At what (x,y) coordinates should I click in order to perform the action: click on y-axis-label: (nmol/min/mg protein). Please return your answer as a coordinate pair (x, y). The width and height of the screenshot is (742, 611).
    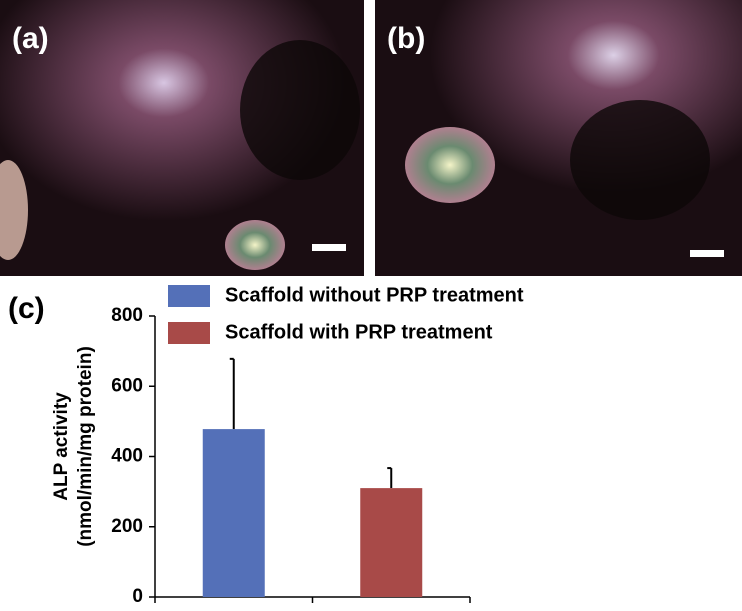
    Looking at the image, I should click on (85, 446).